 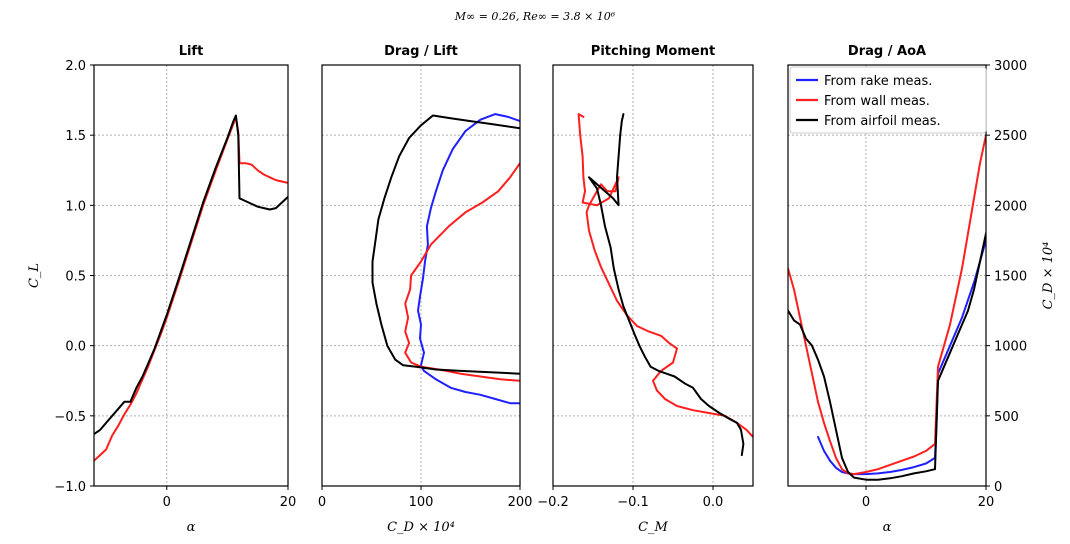 I want to click on y-tick-label: 0.0, so click(x=75, y=347).